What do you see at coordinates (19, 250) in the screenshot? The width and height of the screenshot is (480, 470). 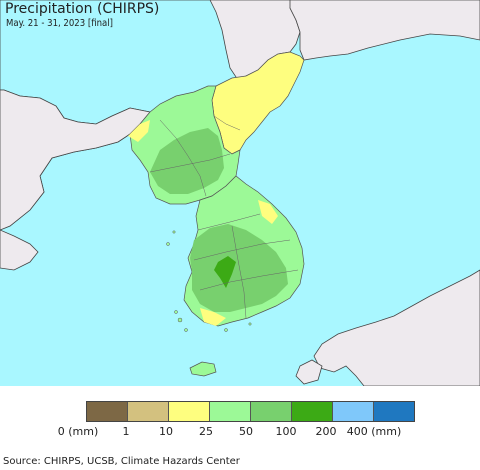 I see `west-coast-landmass` at bounding box center [19, 250].